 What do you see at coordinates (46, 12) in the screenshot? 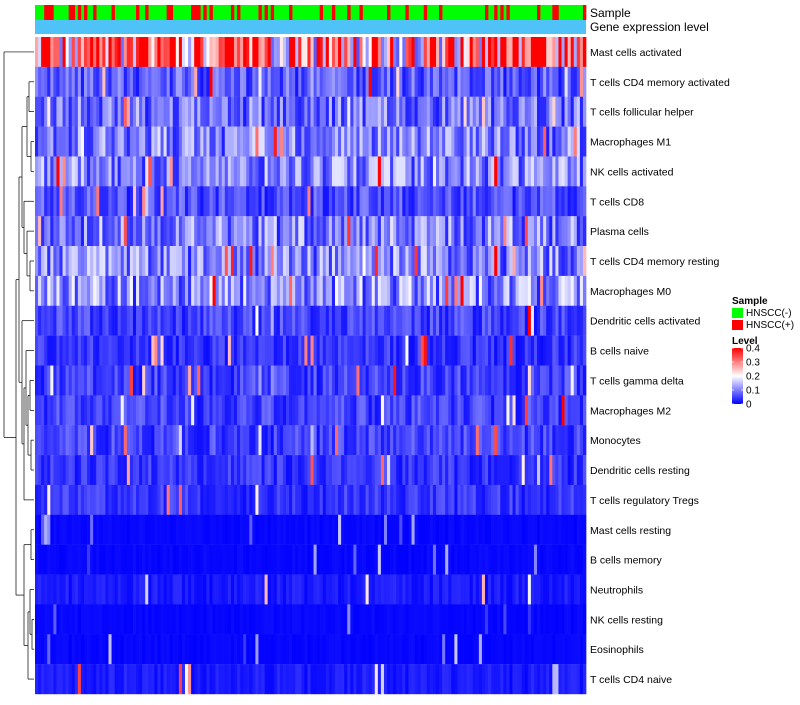
I see `sample-cell-positive` at bounding box center [46, 12].